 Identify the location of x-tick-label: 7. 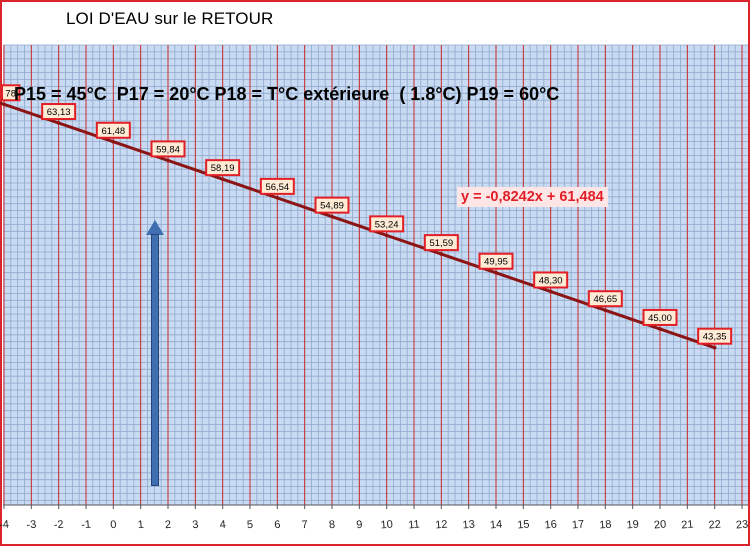
(304, 525).